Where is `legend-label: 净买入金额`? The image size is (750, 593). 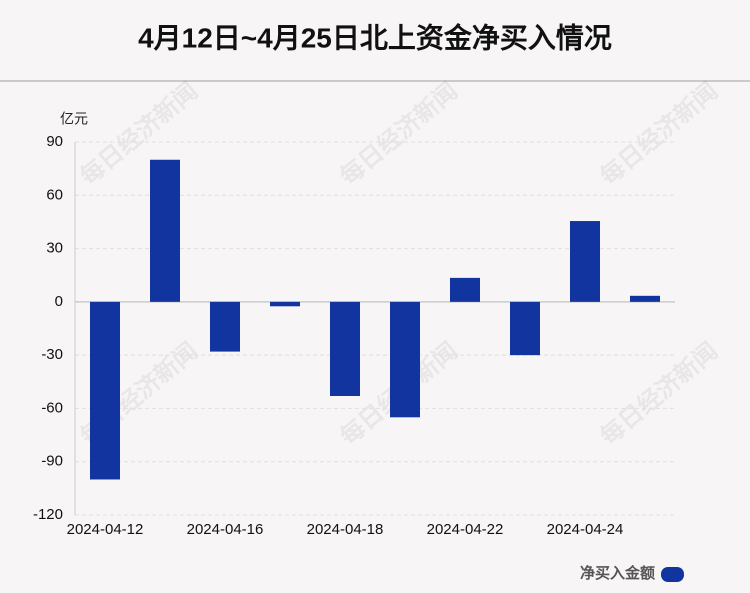
legend-label: 净买入金额 is located at coordinates (617, 573).